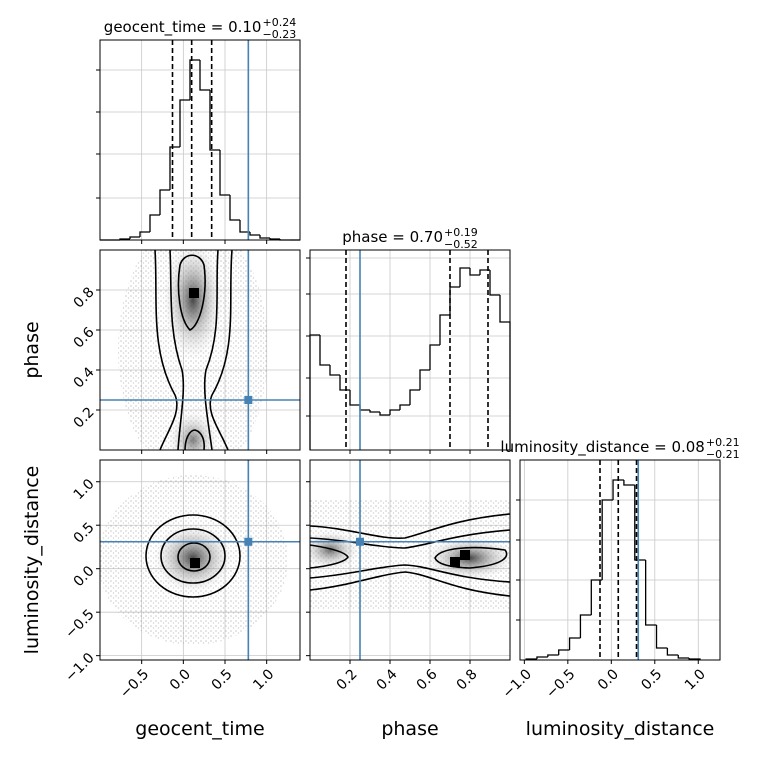 This screenshot has height=760, width=760. What do you see at coordinates (79, 624) in the screenshot?
I see `y-tick-label: −0.5` at bounding box center [79, 624].